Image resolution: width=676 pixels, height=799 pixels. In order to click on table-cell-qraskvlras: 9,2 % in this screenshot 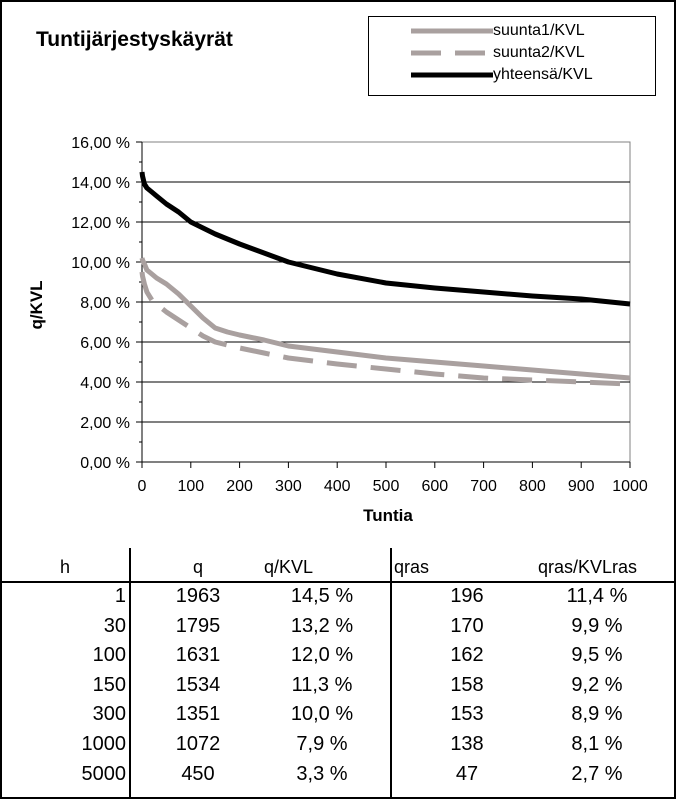, I will do `click(597, 684)`.